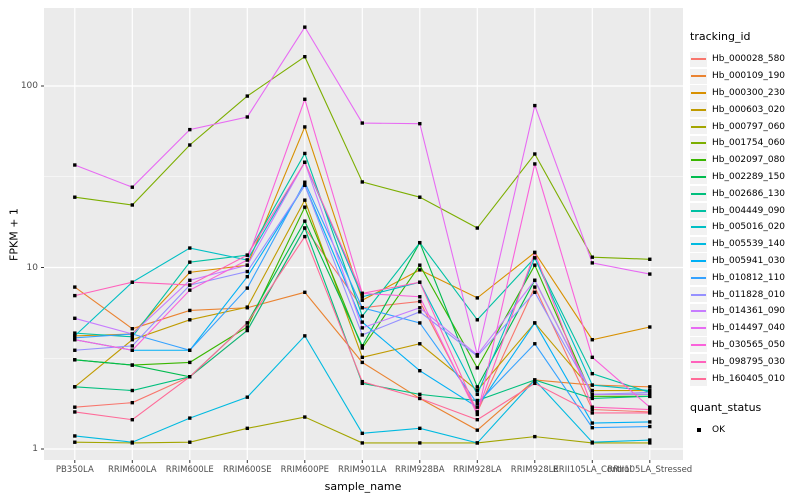 The height and width of the screenshot is (500, 800). What do you see at coordinates (745, 76) in the screenshot?
I see `legend-entry: Hb_000109_190` at bounding box center [745, 76].